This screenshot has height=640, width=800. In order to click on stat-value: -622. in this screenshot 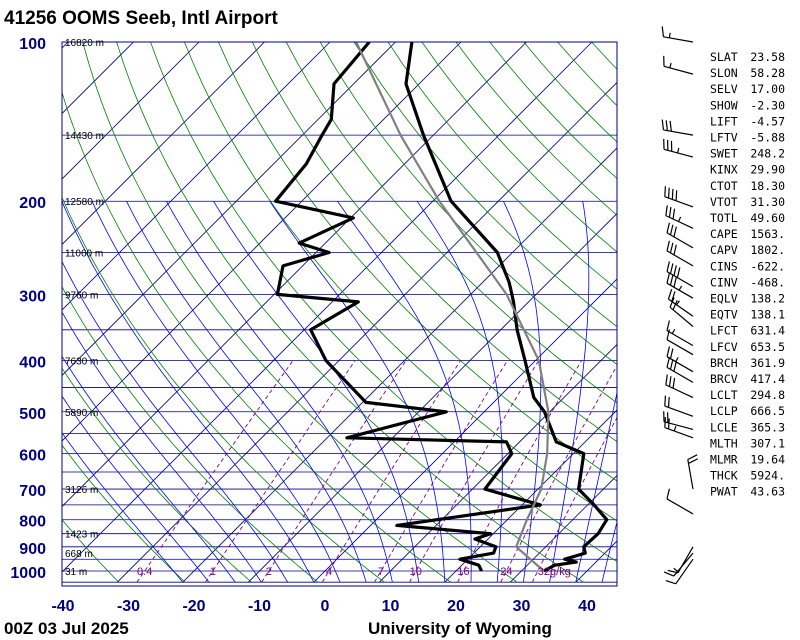, I will do `click(767, 266)`.